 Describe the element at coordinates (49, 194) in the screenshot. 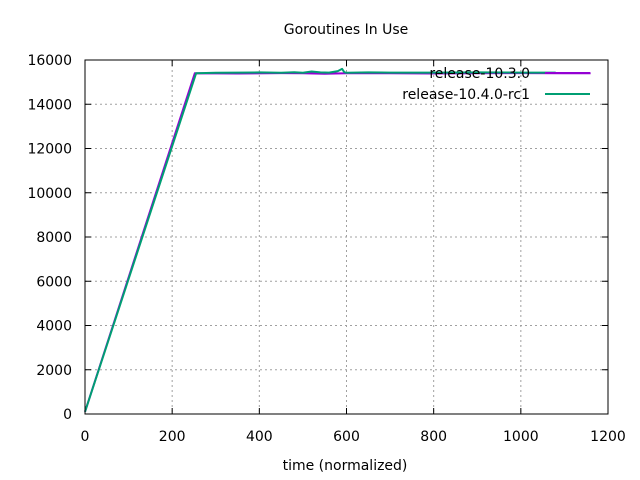

I see `y-tick-label: 10000` at that location.